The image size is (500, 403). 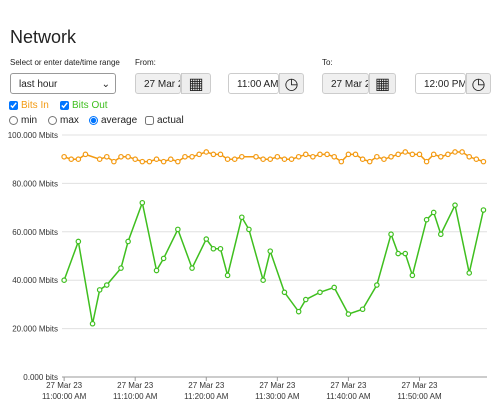 I want to click on mode-max: max, so click(x=63, y=120).